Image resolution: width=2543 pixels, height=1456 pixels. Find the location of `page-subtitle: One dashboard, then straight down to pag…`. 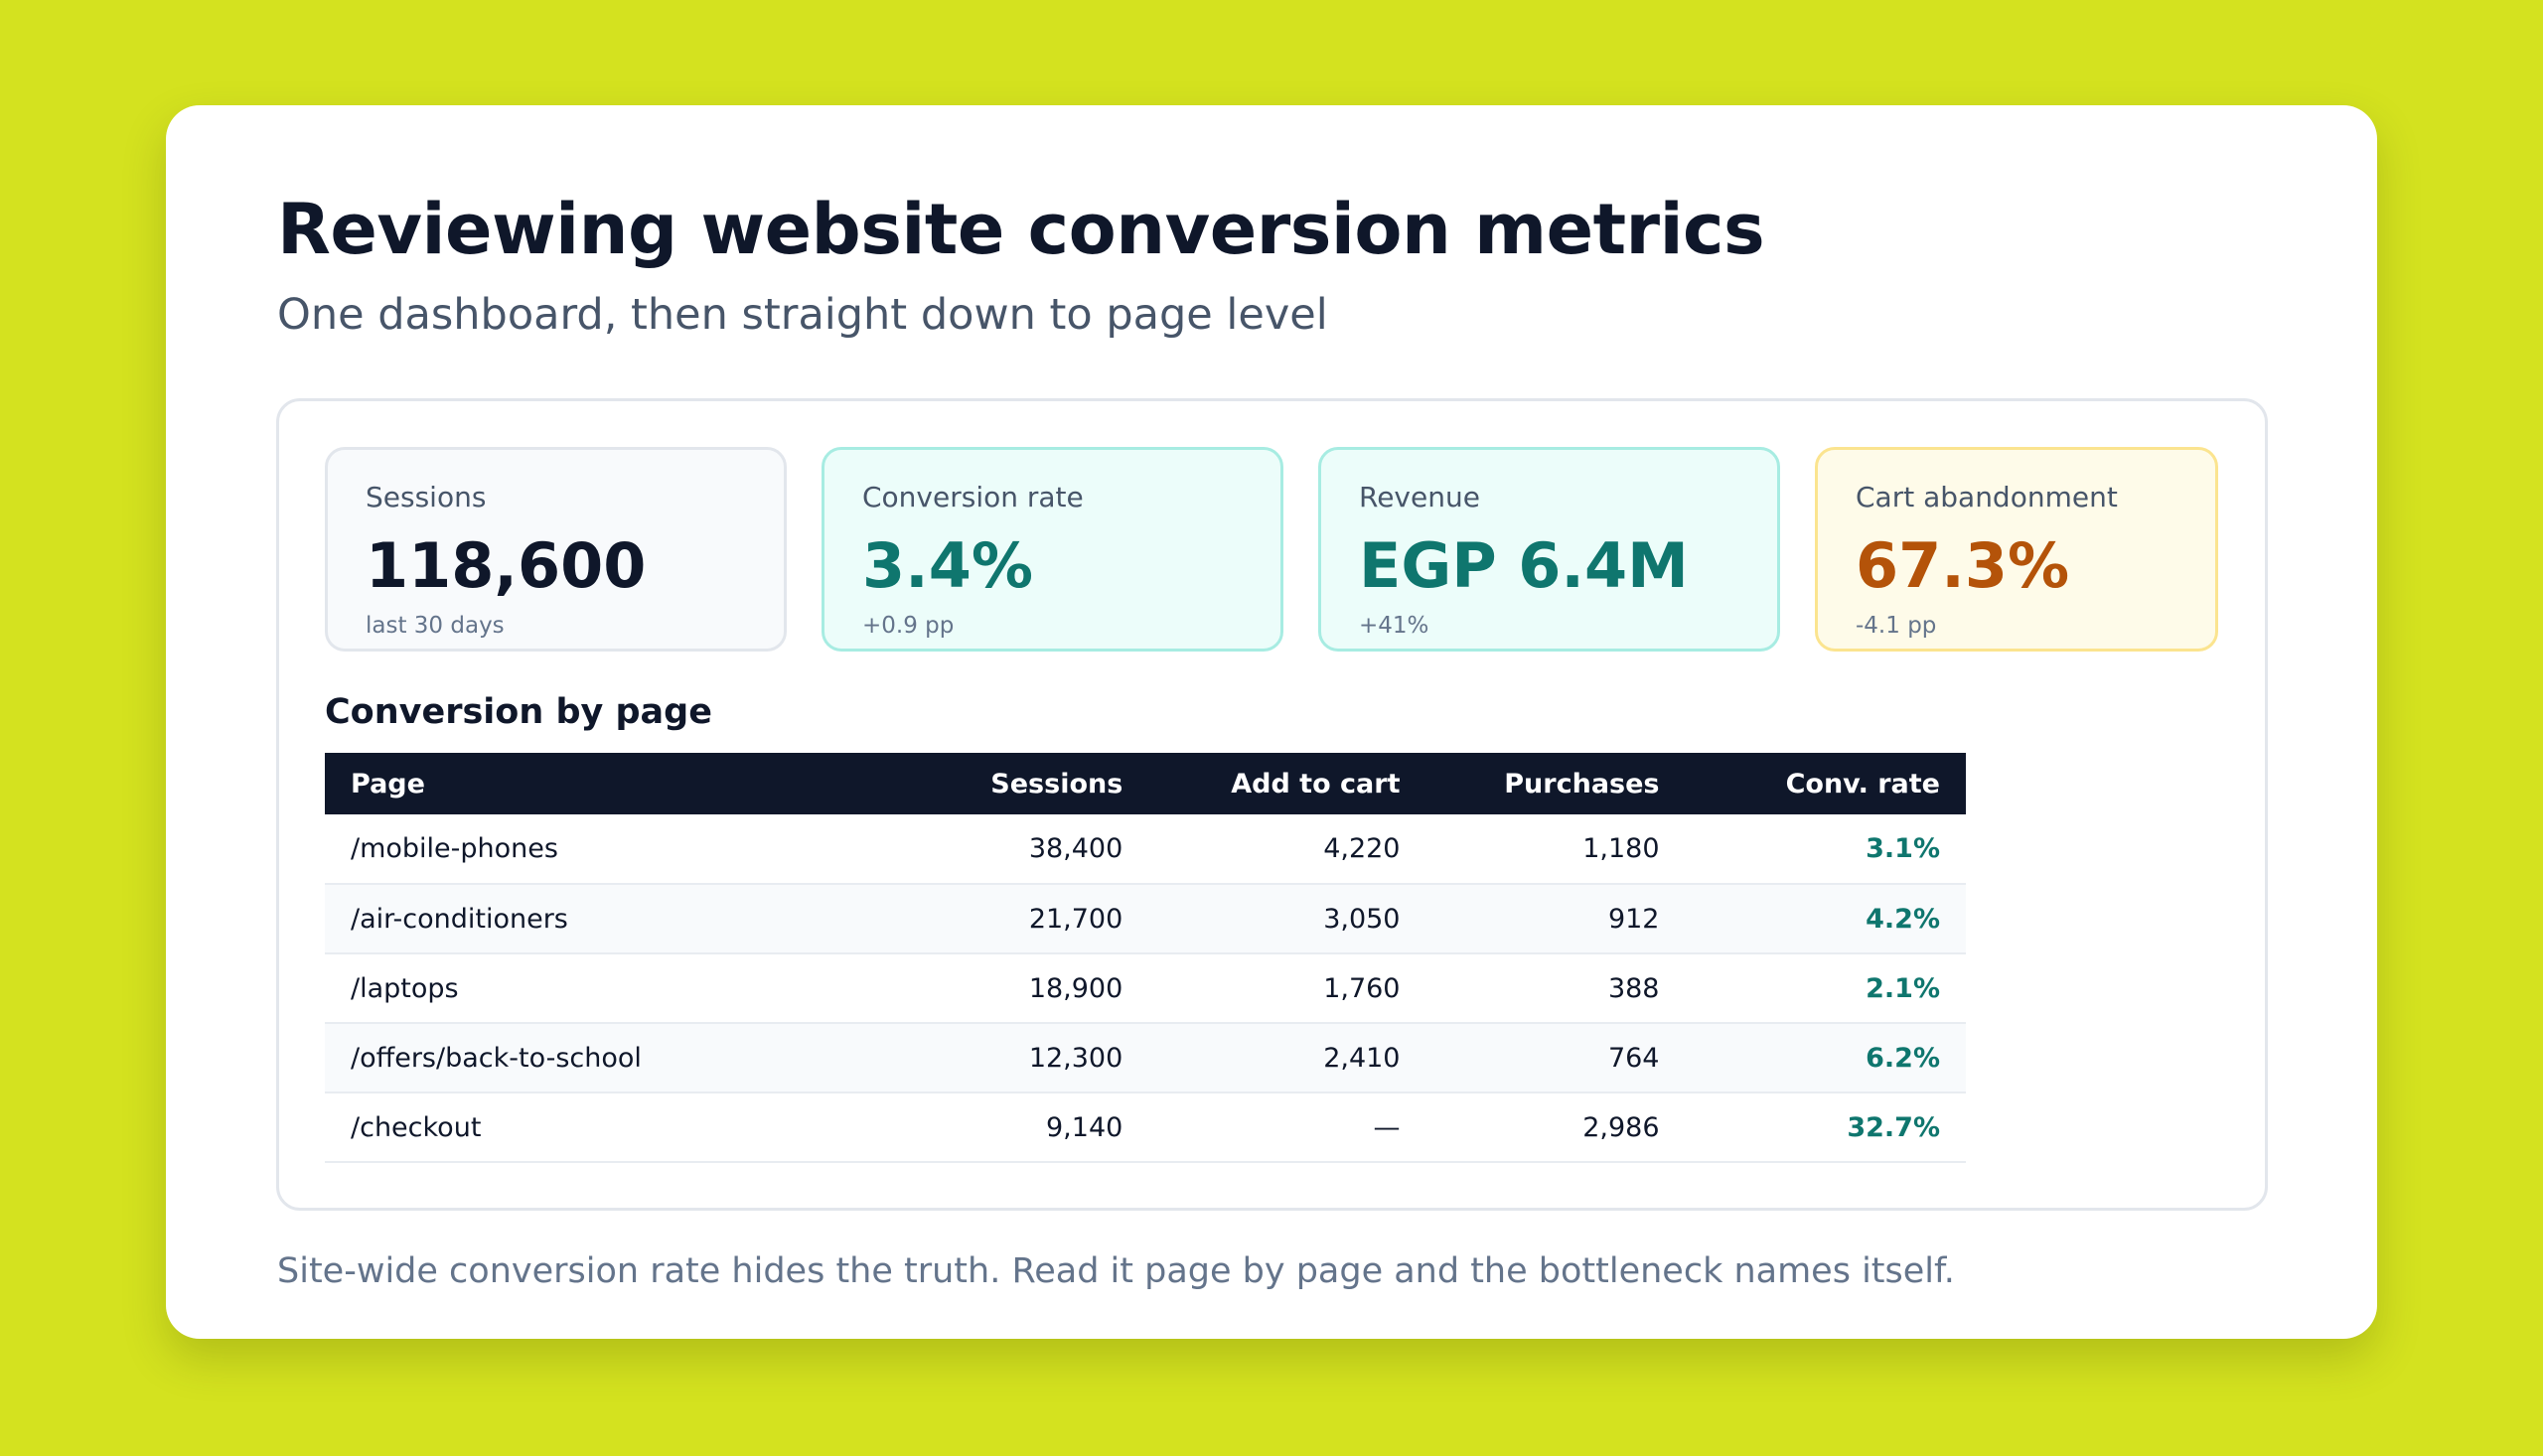

page-subtitle: One dashboard, then straight down to pag… is located at coordinates (802, 315).